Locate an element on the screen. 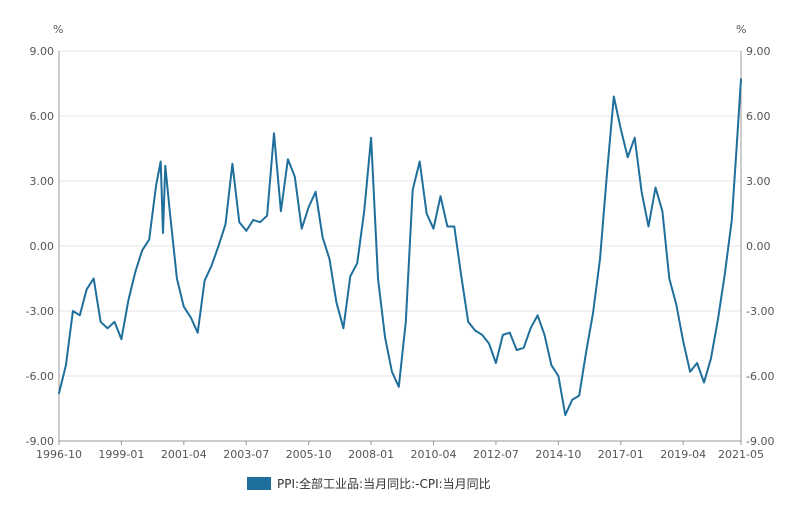 This screenshot has height=511, width=800. y-tick-label-left: -6.00 is located at coordinates (40, 376).